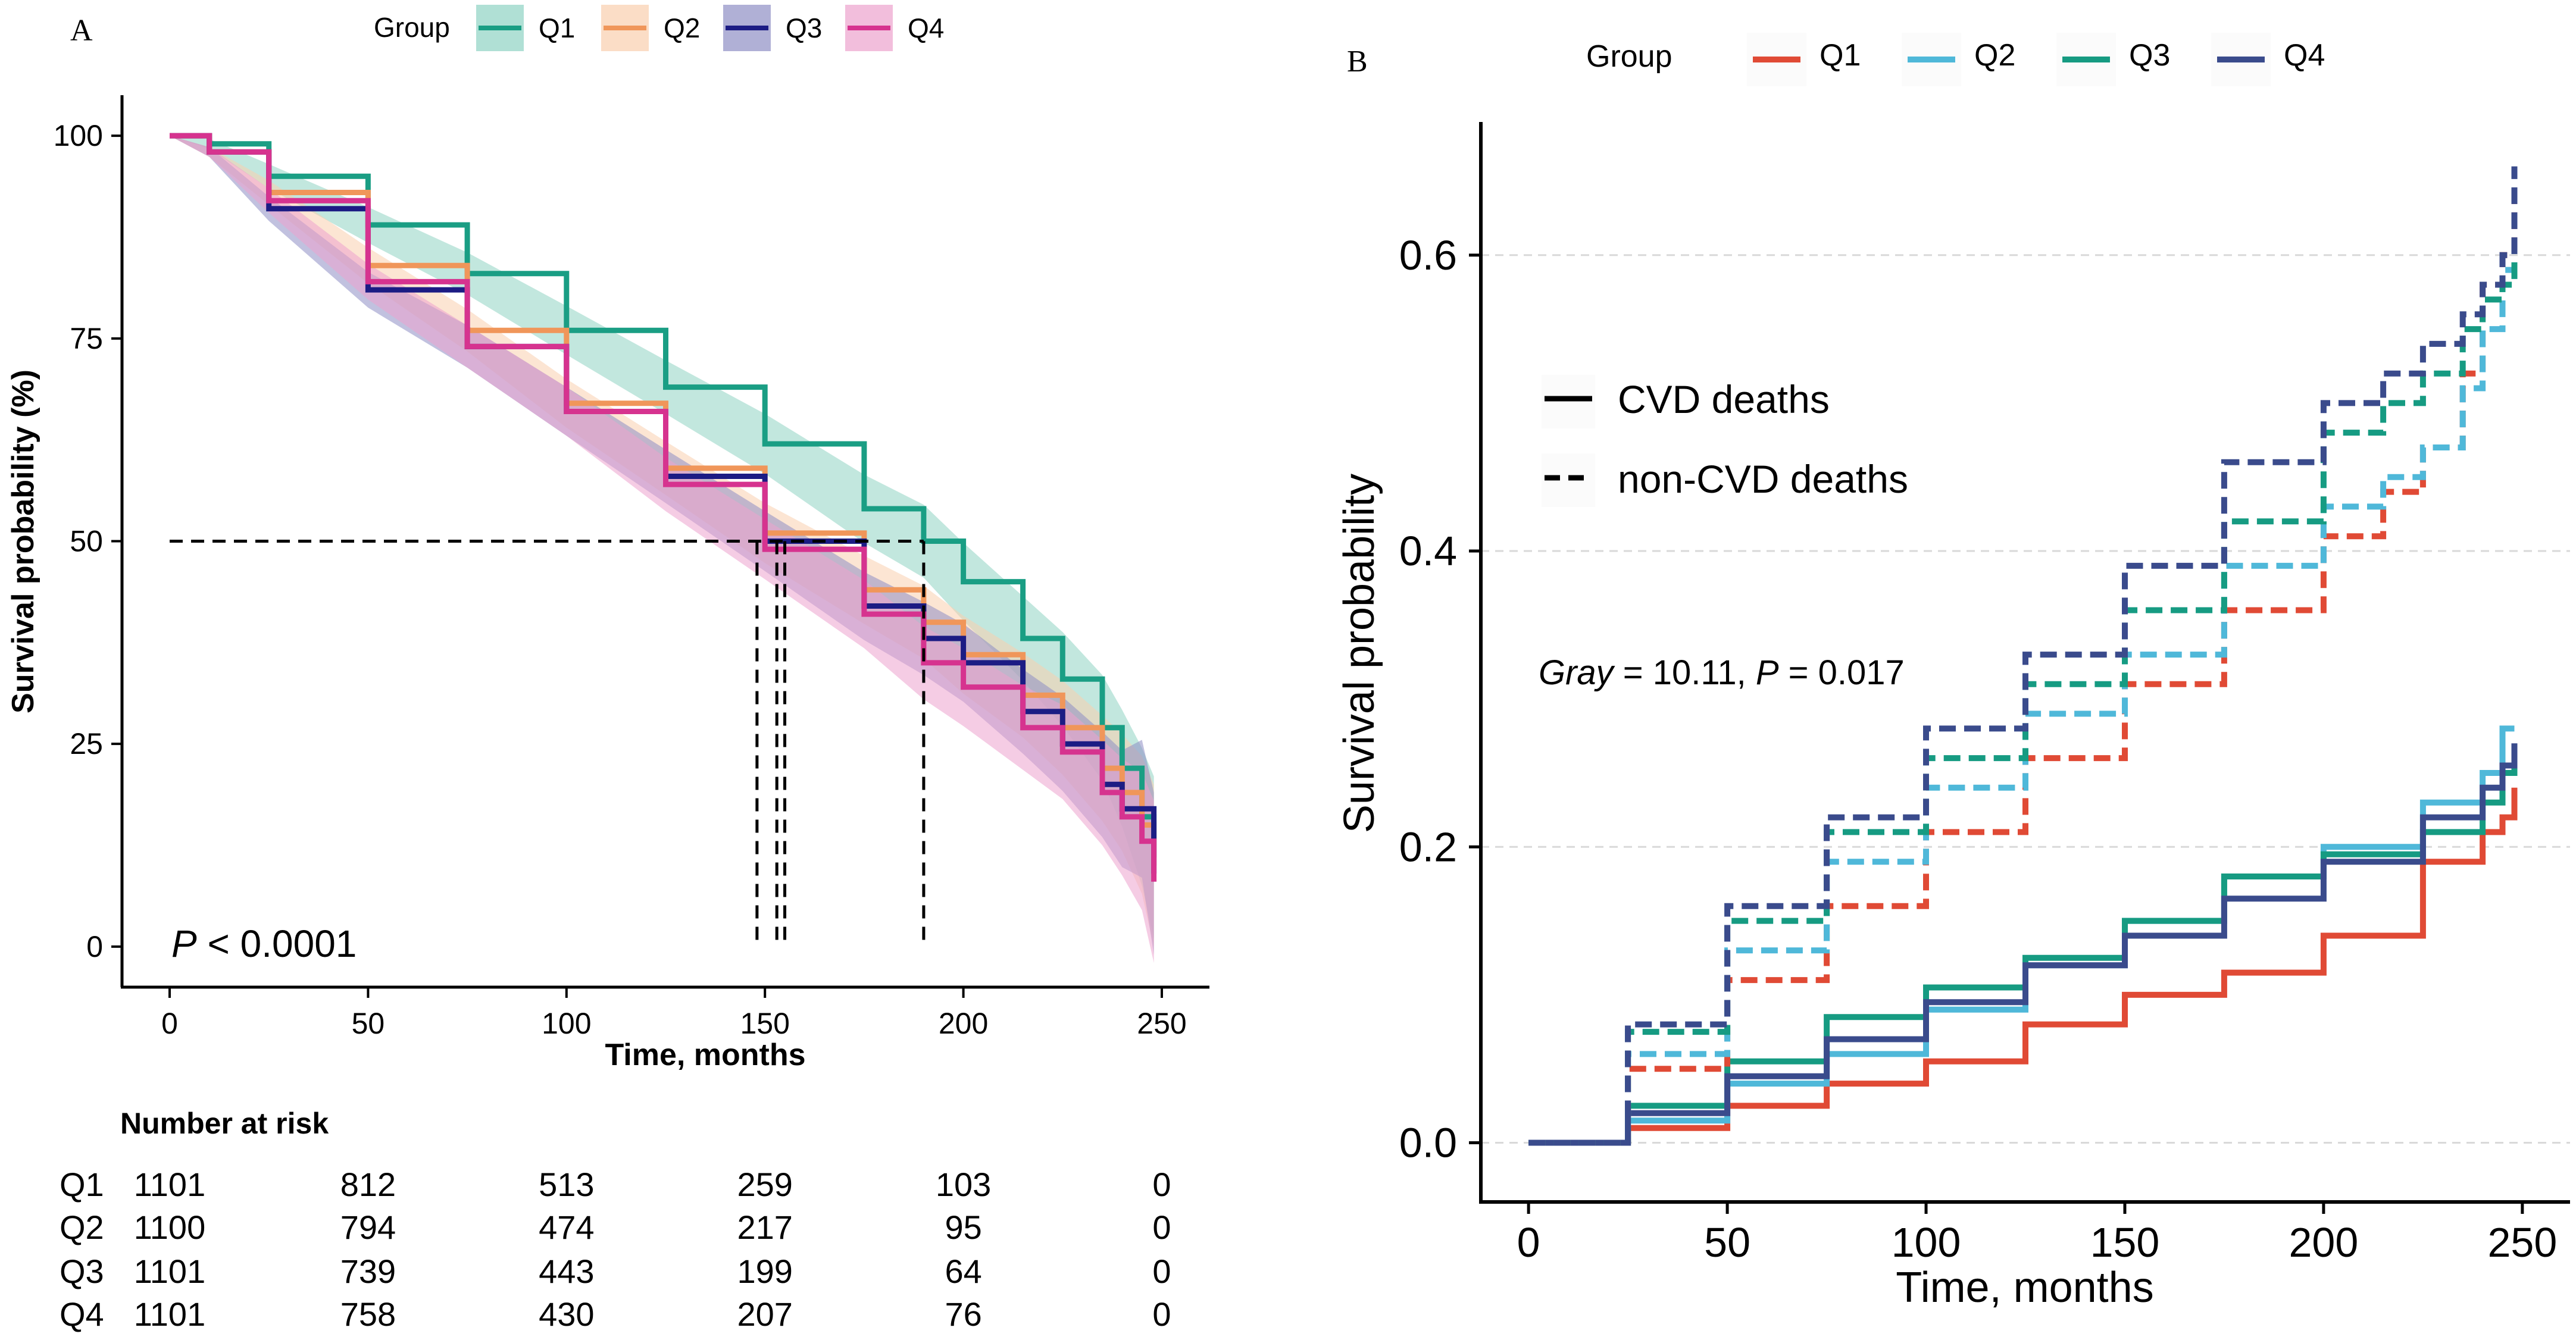 The height and width of the screenshot is (1340, 2576). I want to click on risk-table-cell: 103, so click(963, 1184).